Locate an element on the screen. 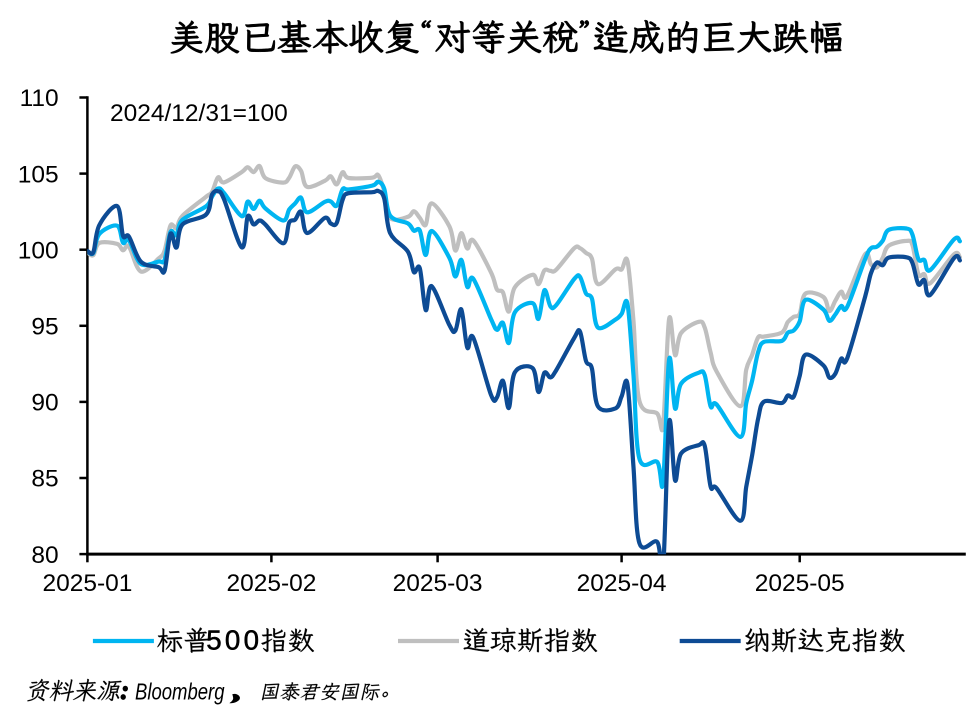 This screenshot has height=715, width=978. svg-text: 80 is located at coordinates (44, 555).